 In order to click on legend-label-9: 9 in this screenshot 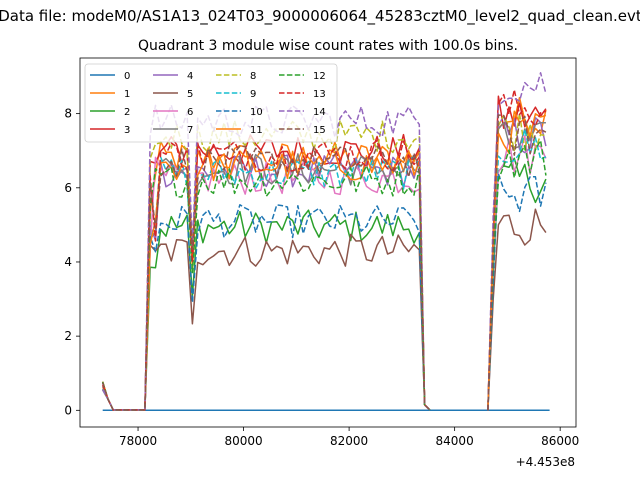, I will do `click(253, 94)`.